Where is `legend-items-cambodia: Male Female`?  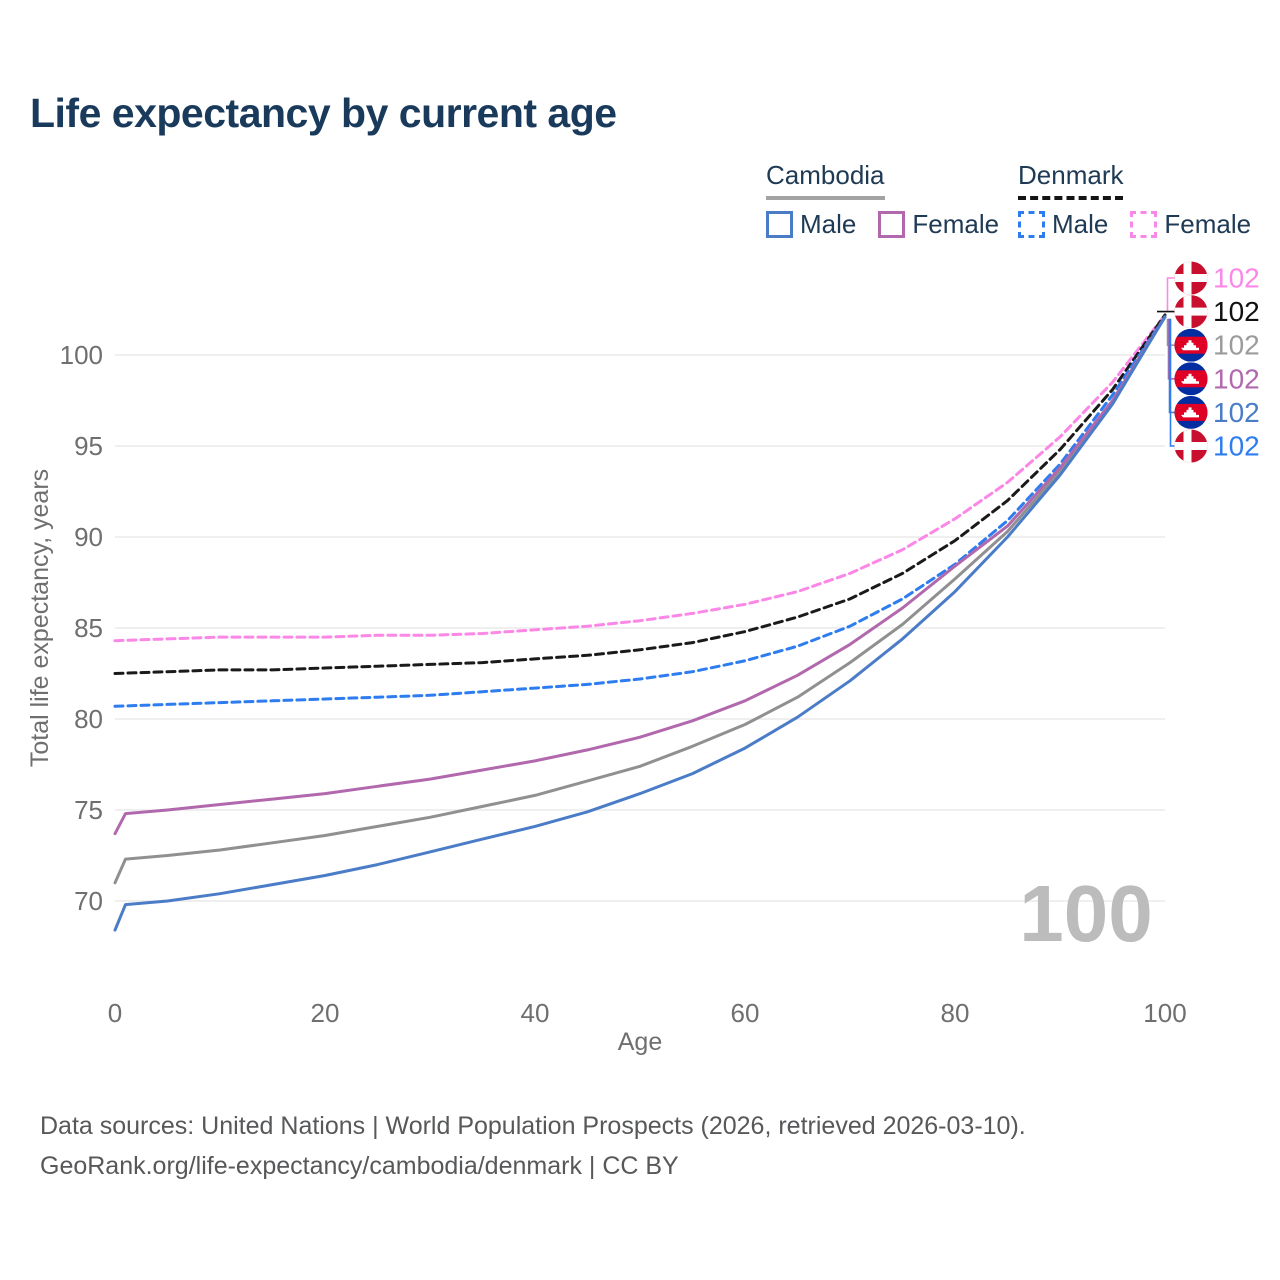
legend-items-cambodia: Male Female is located at coordinates (893, 224).